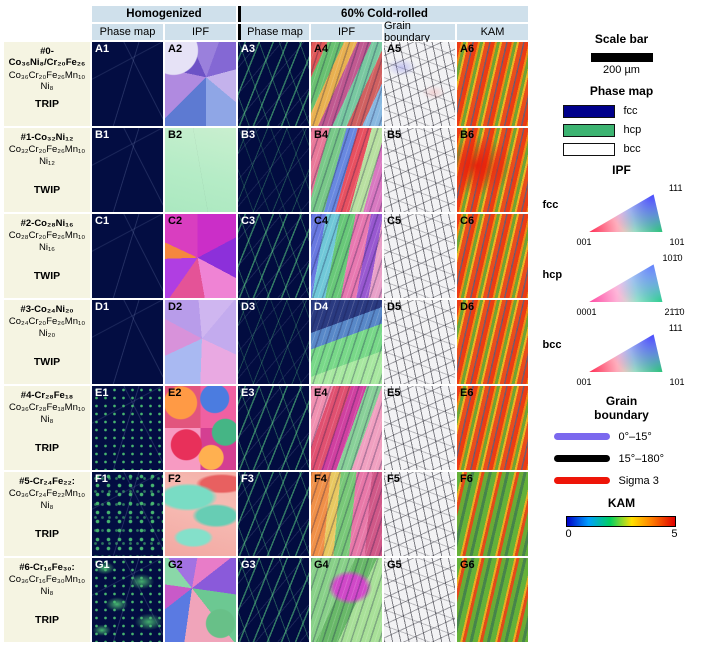 This screenshot has height=652, width=715. What do you see at coordinates (492, 256) in the screenshot?
I see `micrograph-c6: C6` at bounding box center [492, 256].